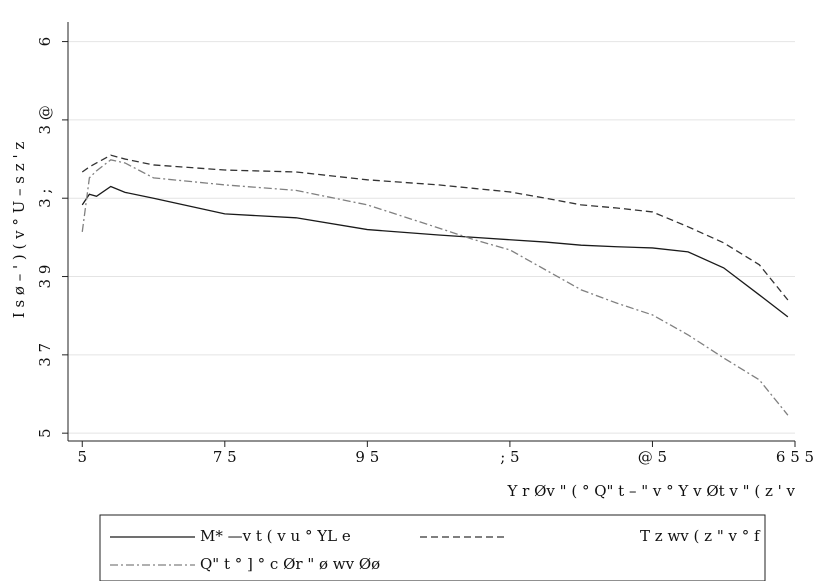  What do you see at coordinates (45, 42) in the screenshot?
I see `y-tick-label: 6` at bounding box center [45, 42].